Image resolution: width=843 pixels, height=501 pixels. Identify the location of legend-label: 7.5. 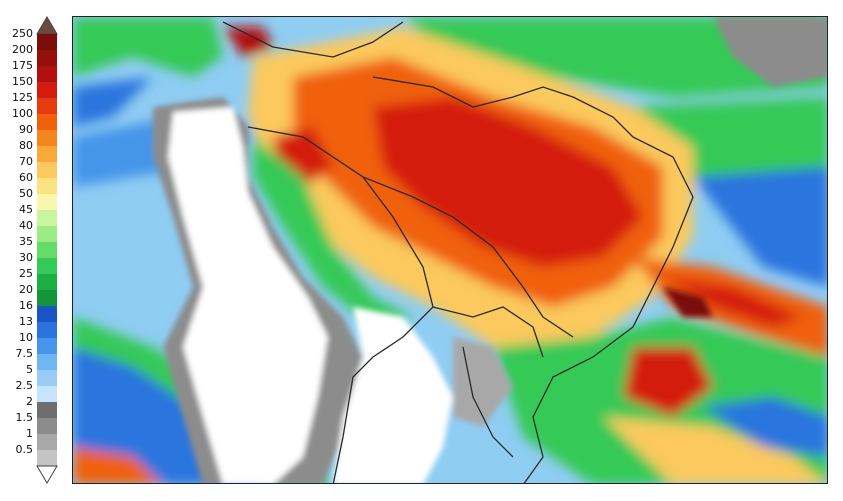
(24, 353).